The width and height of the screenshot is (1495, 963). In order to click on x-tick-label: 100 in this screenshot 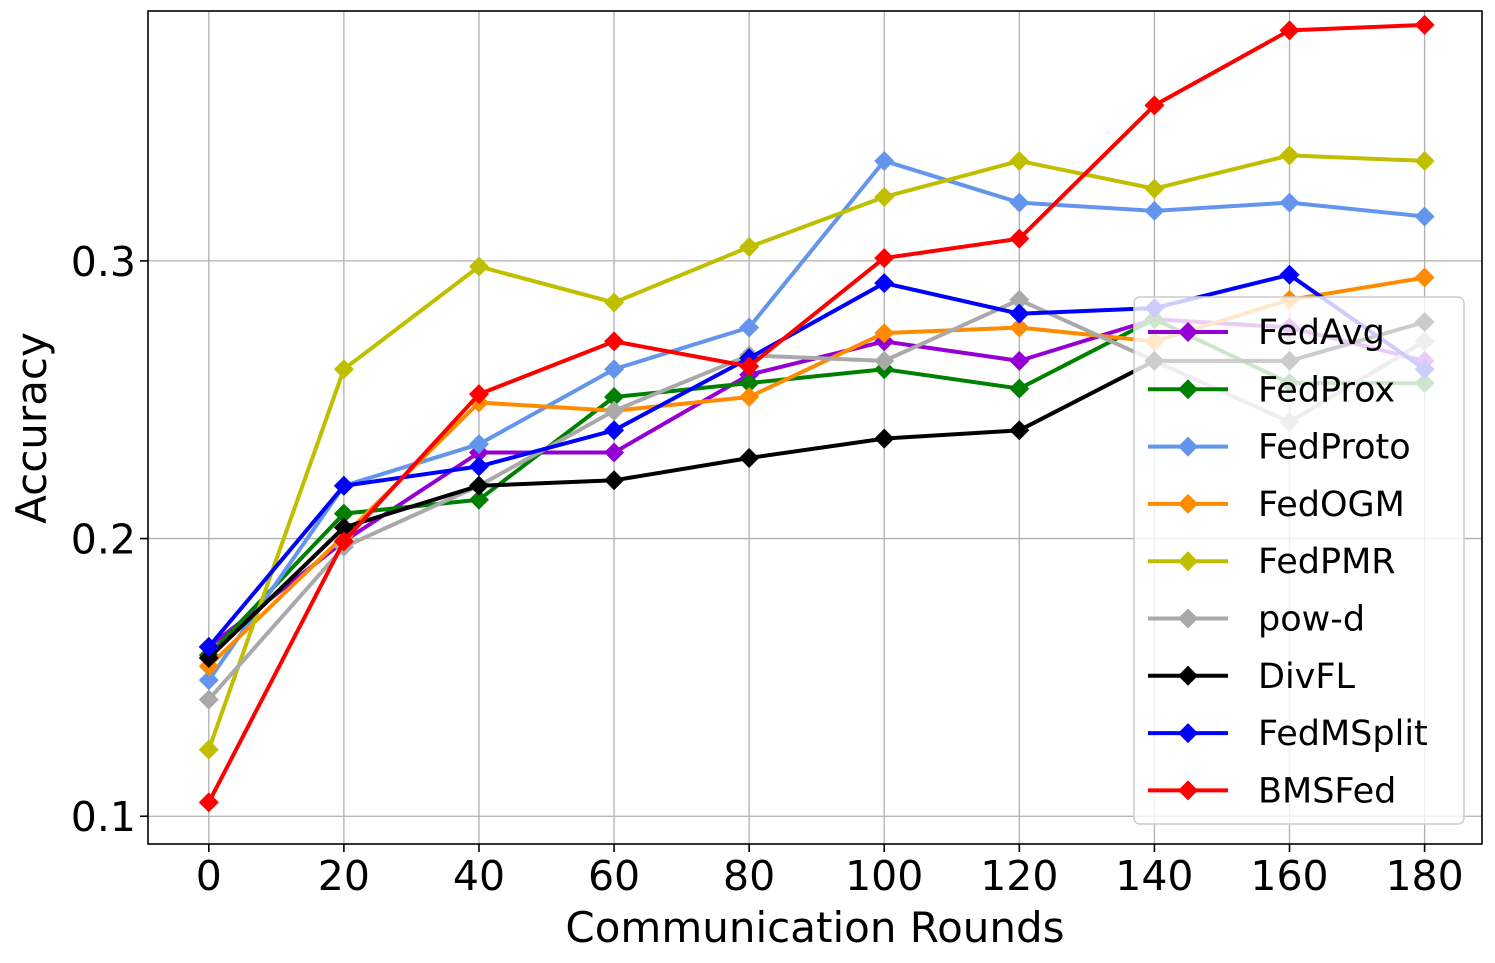, I will do `click(884, 876)`.